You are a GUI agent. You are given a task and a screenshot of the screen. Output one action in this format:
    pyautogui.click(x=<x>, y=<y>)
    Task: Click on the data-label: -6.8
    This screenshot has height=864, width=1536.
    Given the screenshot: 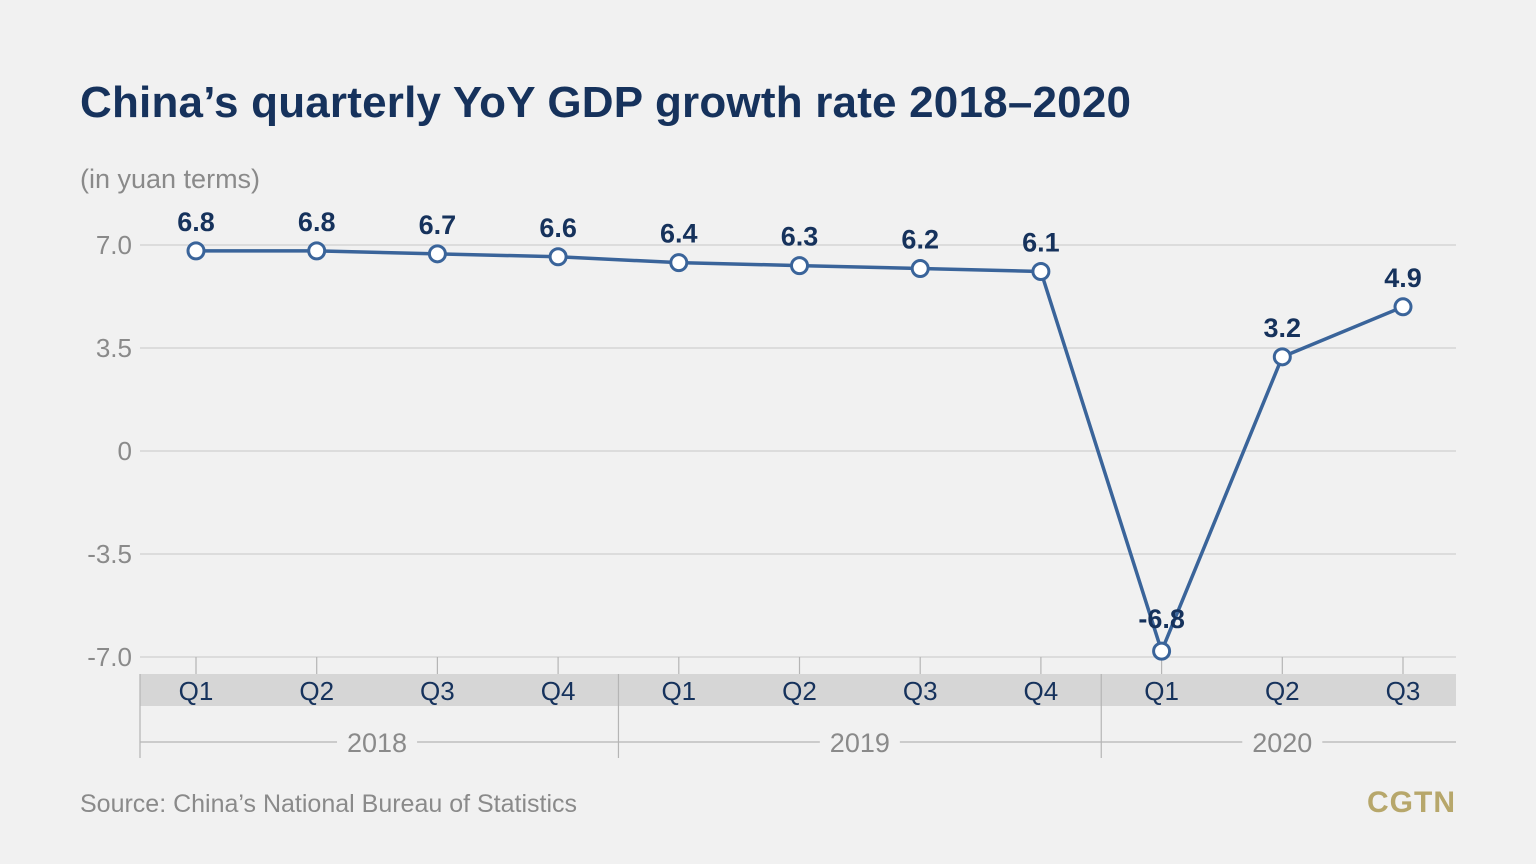 What is the action you would take?
    pyautogui.click(x=1161, y=619)
    